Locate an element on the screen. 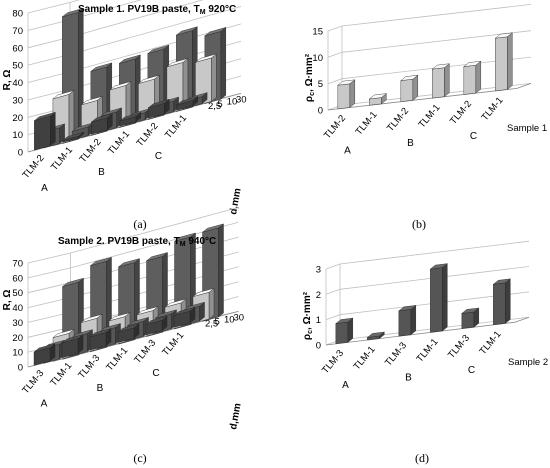  y-label-sub: c is located at coordinates (312, 94).